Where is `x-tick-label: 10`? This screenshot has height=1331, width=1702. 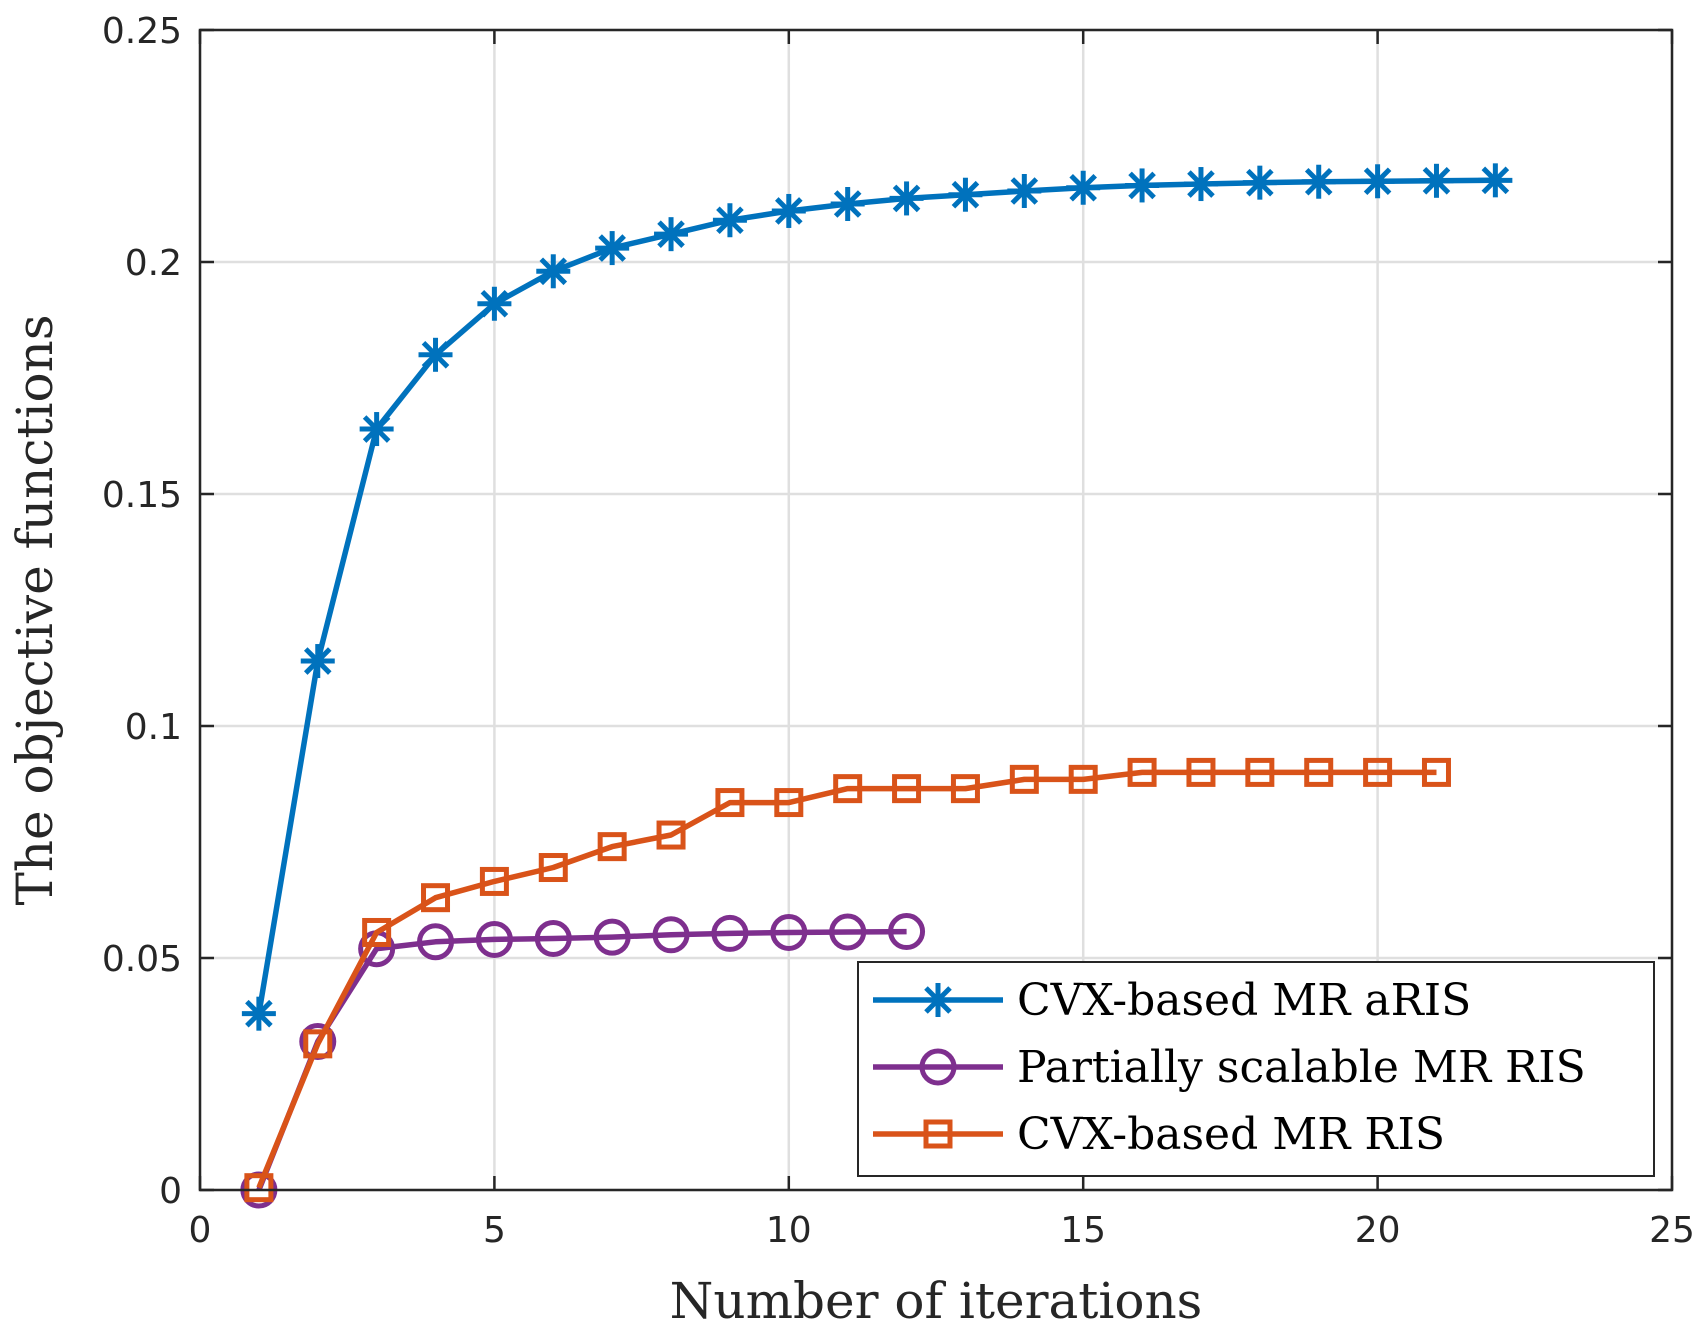 x-tick-label: 10 is located at coordinates (789, 1230).